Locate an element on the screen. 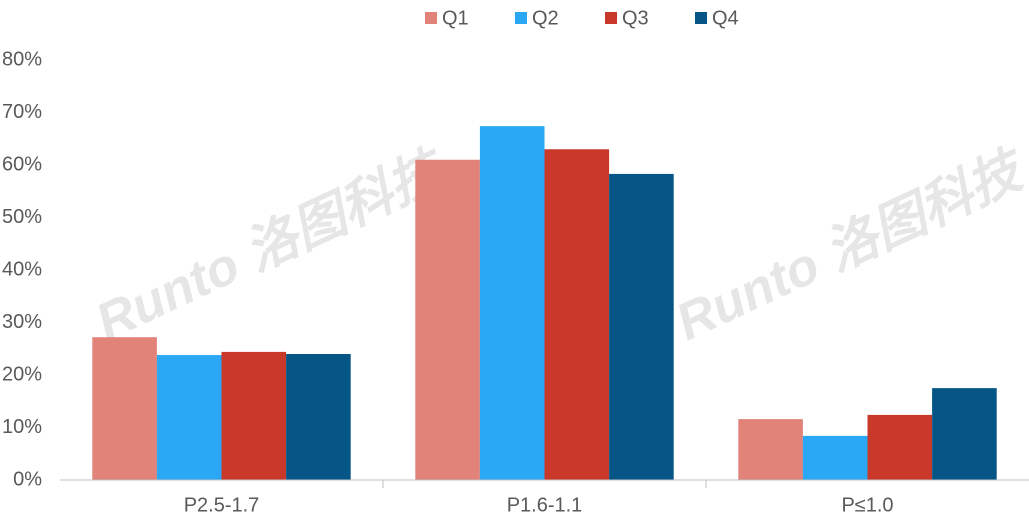 Image resolution: width=1029 pixels, height=524 pixels. y-tick-label: 50% is located at coordinates (22, 217).